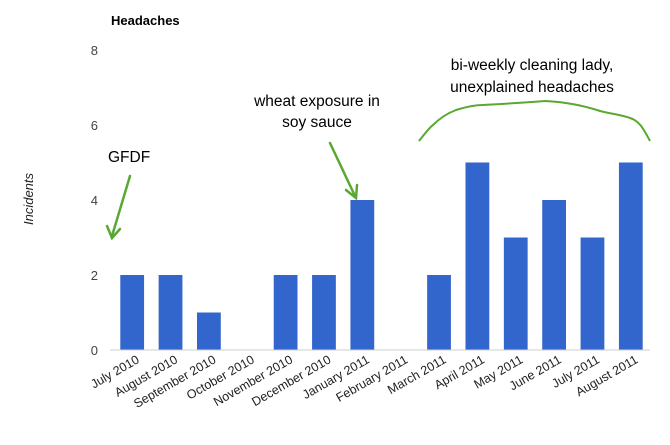  What do you see at coordinates (343, 171) in the screenshot?
I see `arrow-wheat` at bounding box center [343, 171].